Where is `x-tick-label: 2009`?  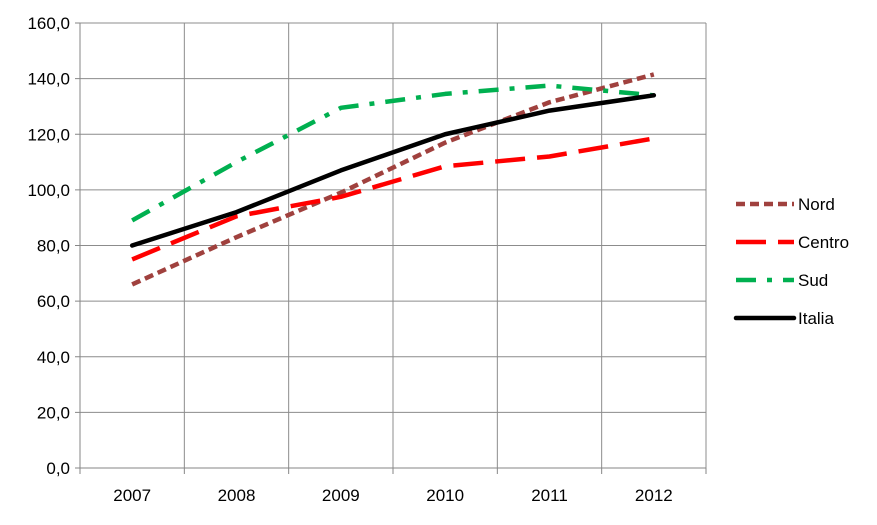 x-tick-label: 2009 is located at coordinates (341, 495).